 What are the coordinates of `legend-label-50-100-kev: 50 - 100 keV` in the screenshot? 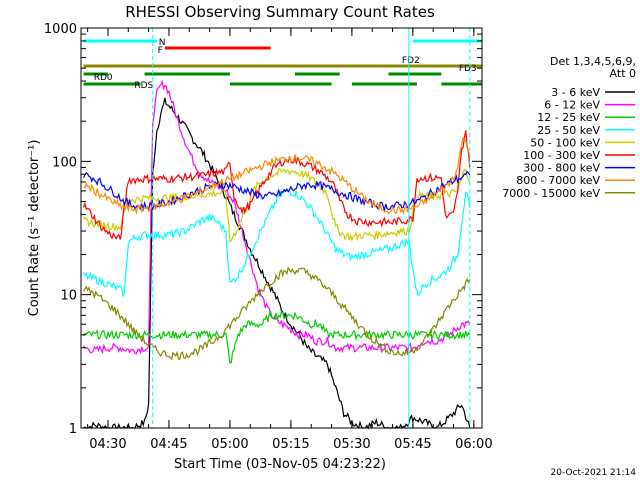 It's located at (565, 142).